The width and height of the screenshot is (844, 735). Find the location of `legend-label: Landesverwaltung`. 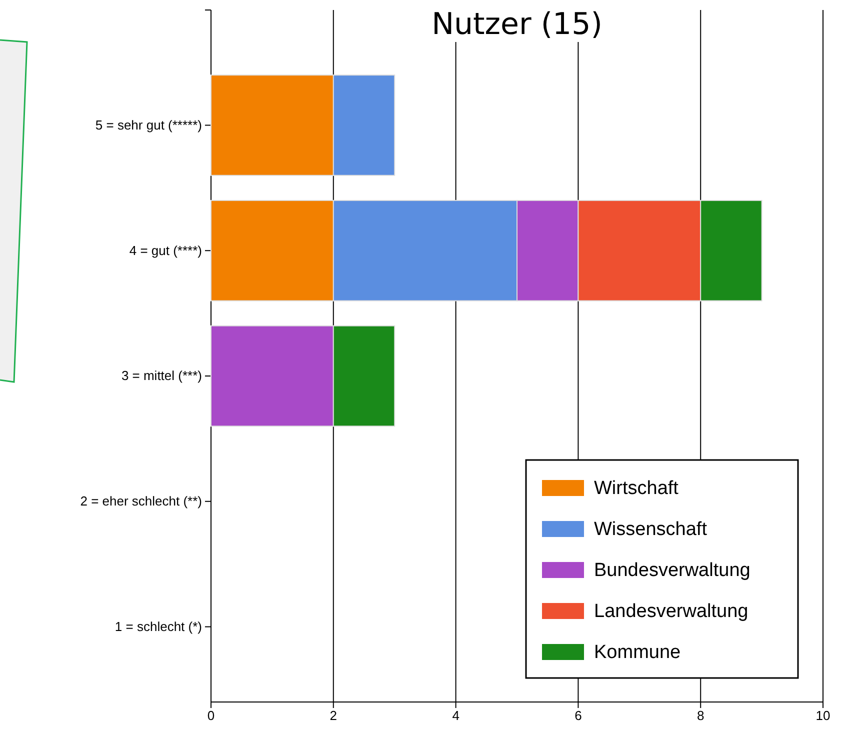

legend-label: Landesverwaltung is located at coordinates (671, 611).